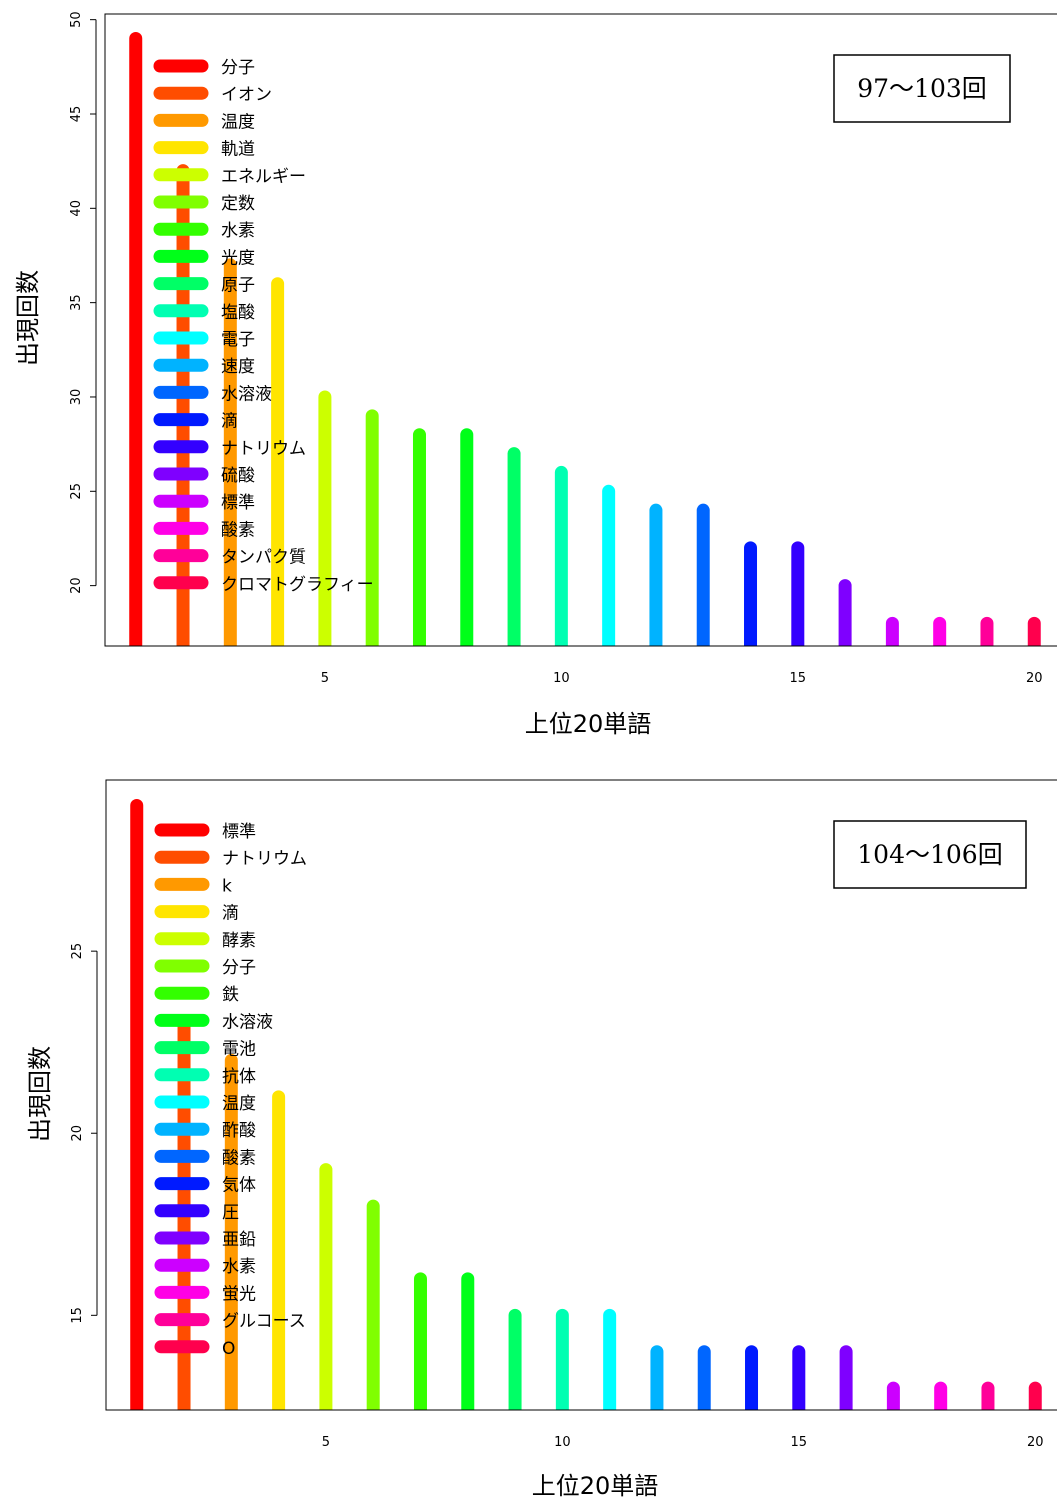  What do you see at coordinates (239, 1267) in the screenshot?
I see `legend-label-17: 水素` at bounding box center [239, 1267].